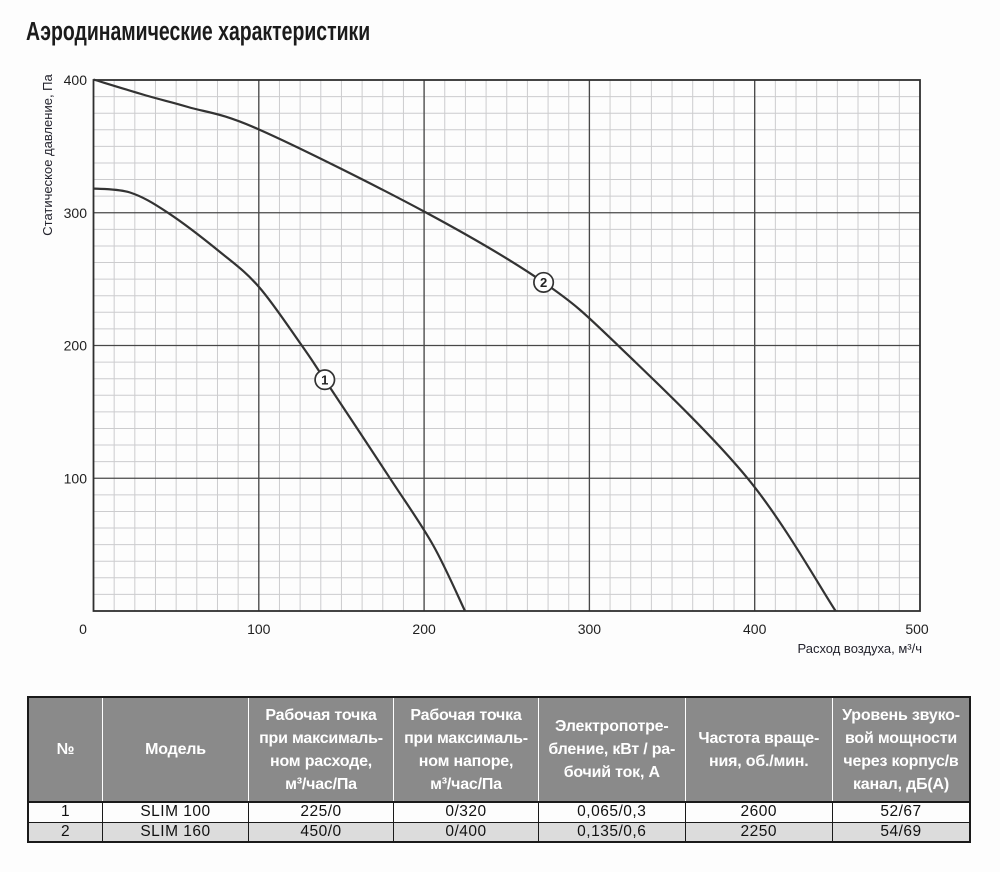 The height and width of the screenshot is (872, 1000). Describe the element at coordinates (324, 379) in the screenshot. I see `svg-text: 1` at that location.